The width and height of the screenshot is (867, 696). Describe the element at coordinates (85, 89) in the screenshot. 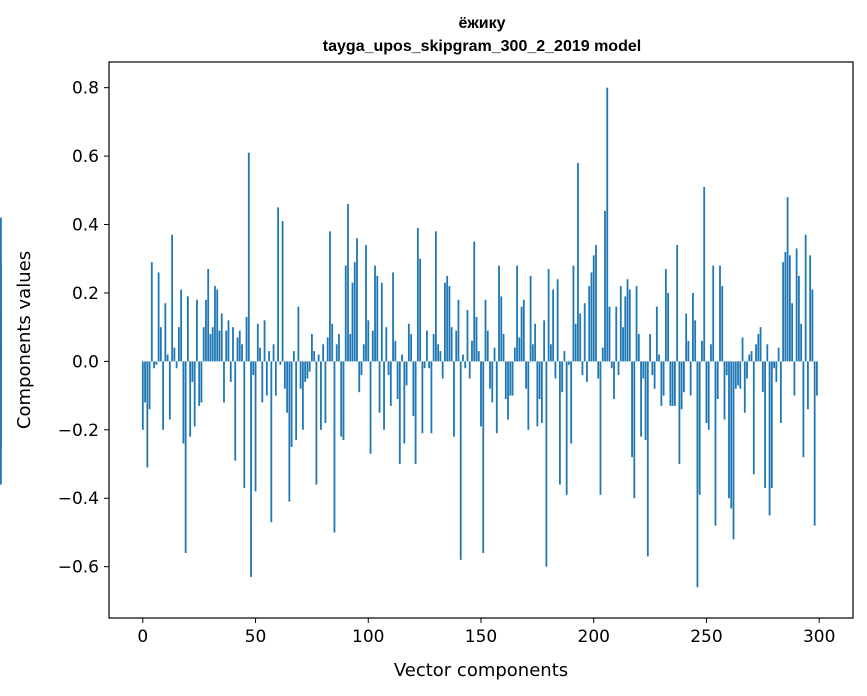

I see `y-tick-label: 0.8` at that location.